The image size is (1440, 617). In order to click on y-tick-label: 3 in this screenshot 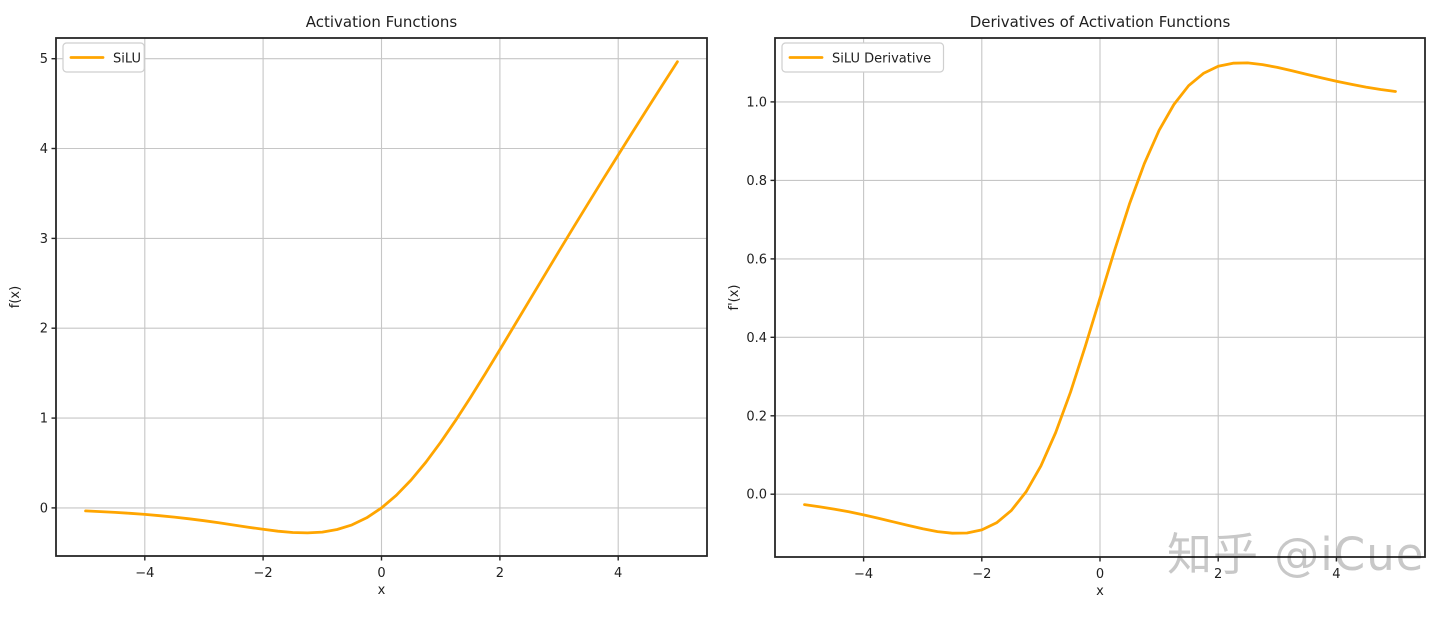, I will do `click(44, 239)`.